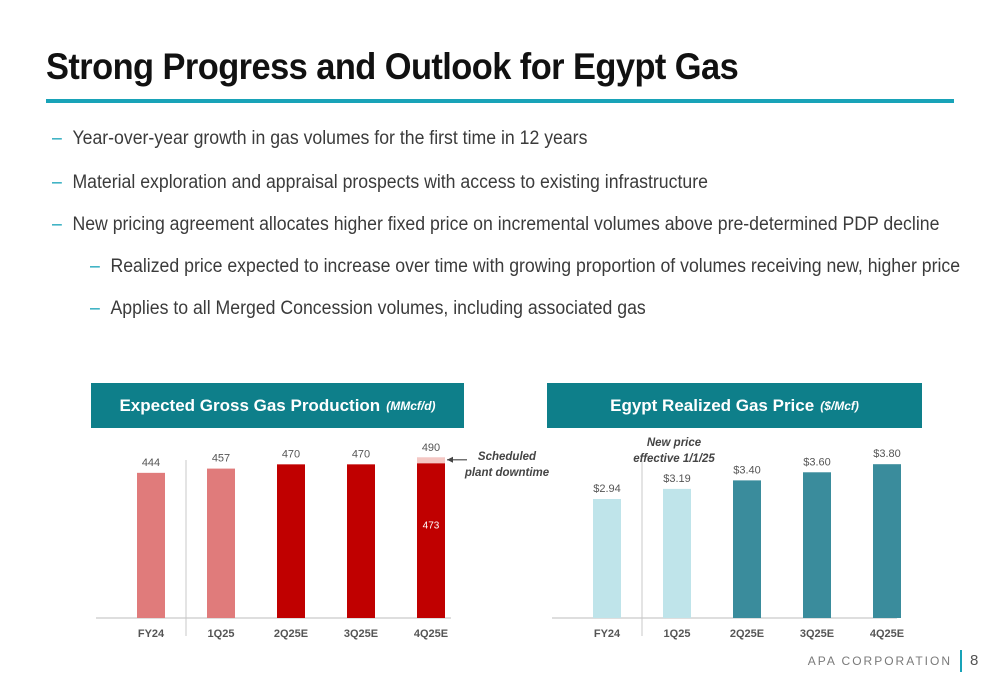 This screenshot has height=685, width=1000. I want to click on production-annotation-arrowhead, so click(450, 459).